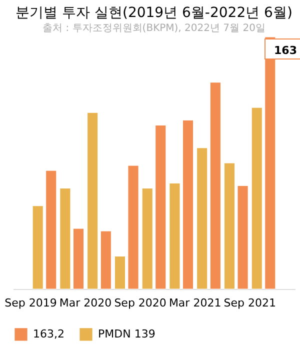 This screenshot has width=300, height=350. I want to click on x-tick-label: Mar 2020, so click(85, 303).